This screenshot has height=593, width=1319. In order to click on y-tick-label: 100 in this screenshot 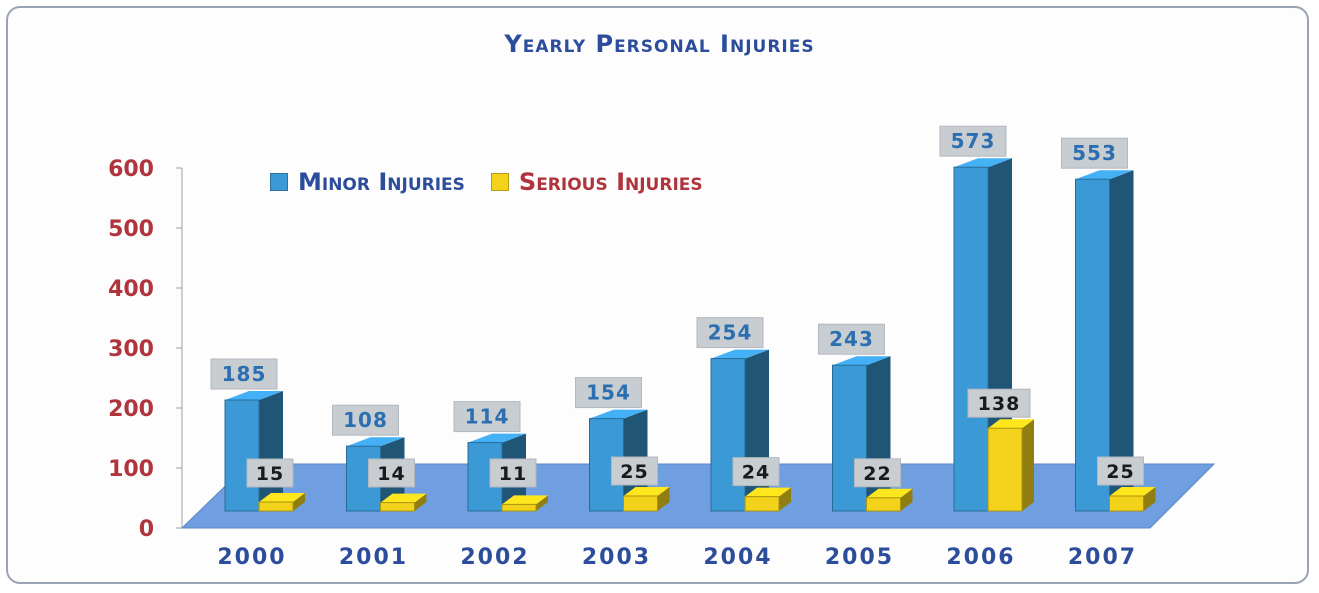, I will do `click(131, 469)`.